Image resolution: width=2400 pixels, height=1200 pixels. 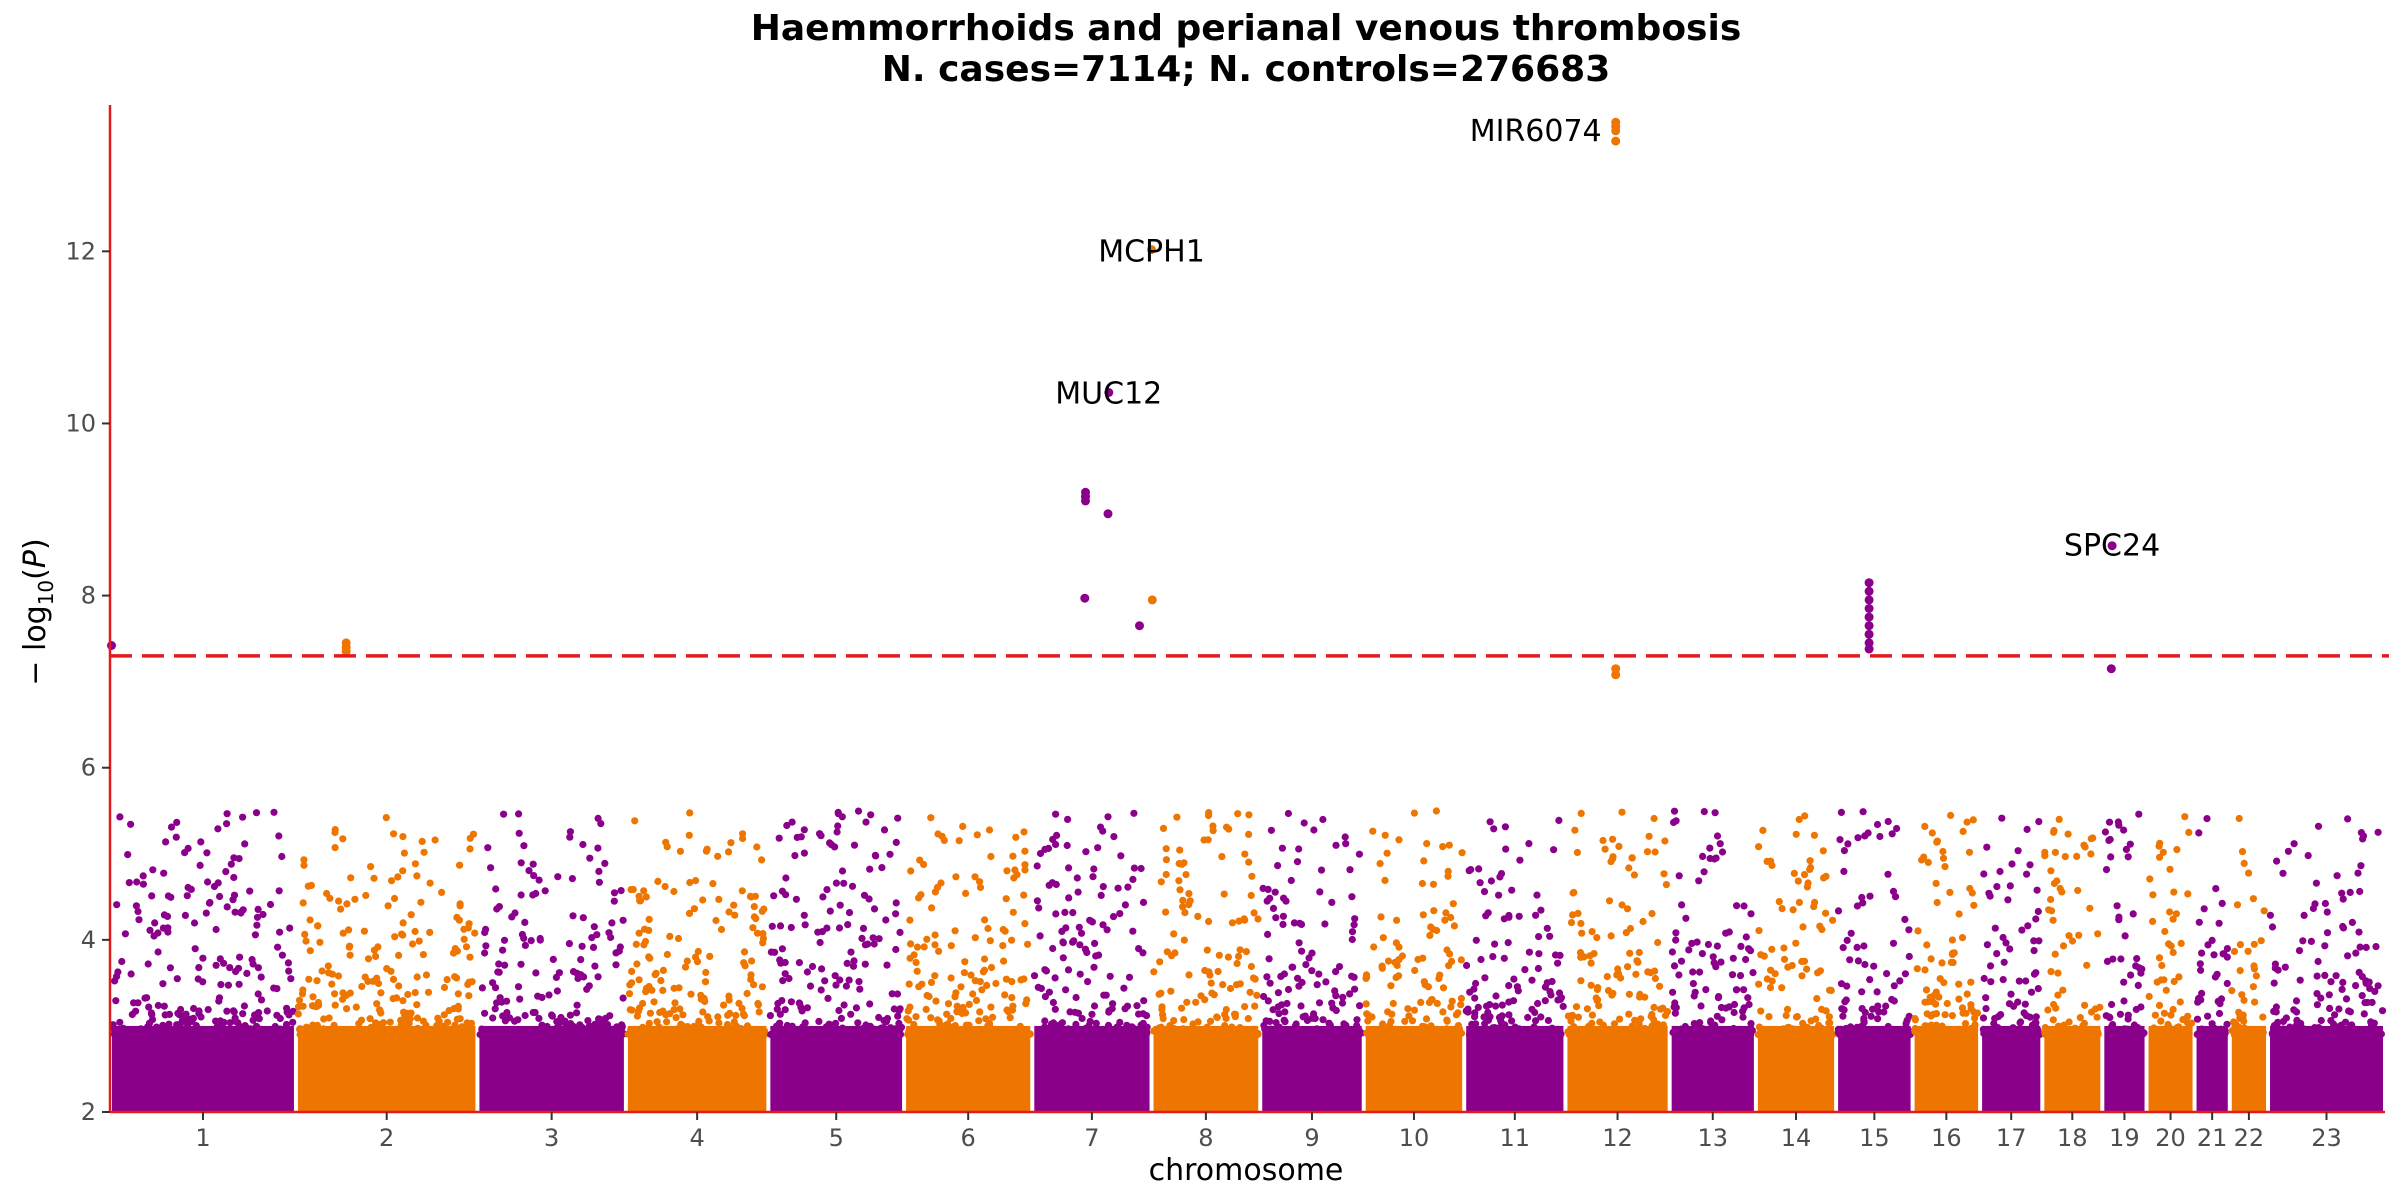 What do you see at coordinates (2170, 1068) in the screenshot?
I see `chromosome-20-band` at bounding box center [2170, 1068].